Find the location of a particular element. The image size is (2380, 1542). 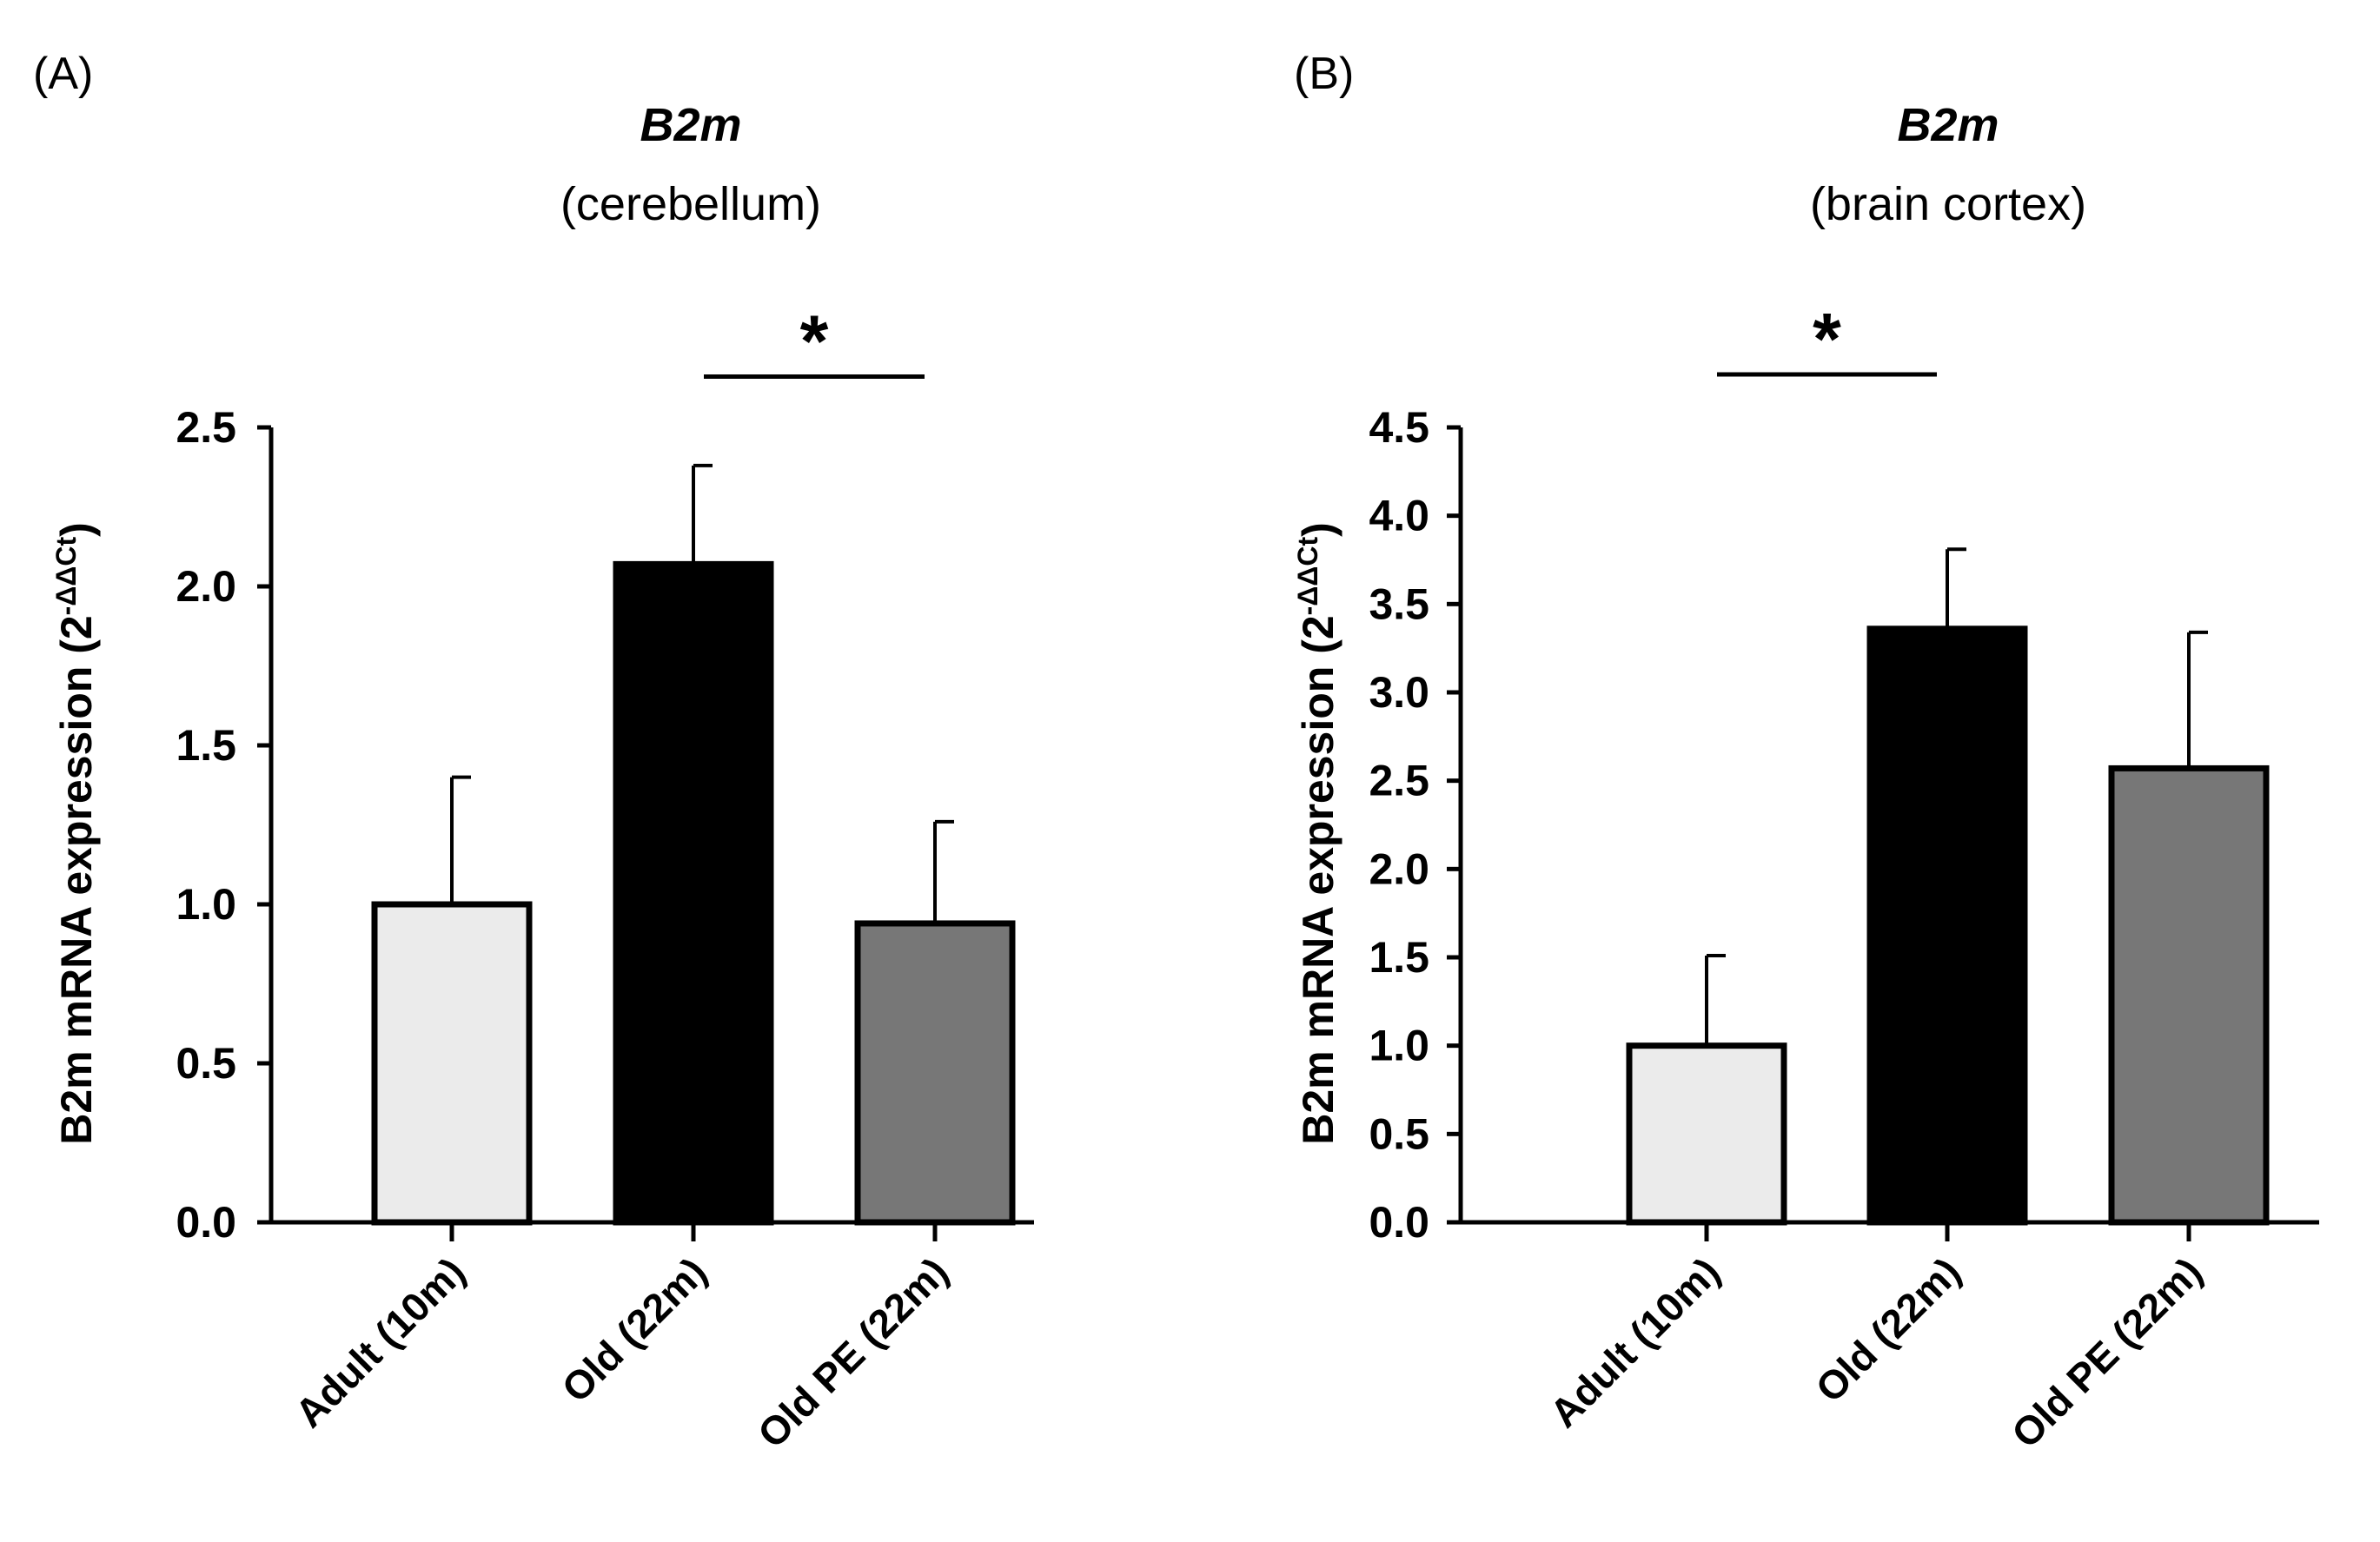

chart-b-category-label: Old PE (22m) is located at coordinates (2107, 1352).